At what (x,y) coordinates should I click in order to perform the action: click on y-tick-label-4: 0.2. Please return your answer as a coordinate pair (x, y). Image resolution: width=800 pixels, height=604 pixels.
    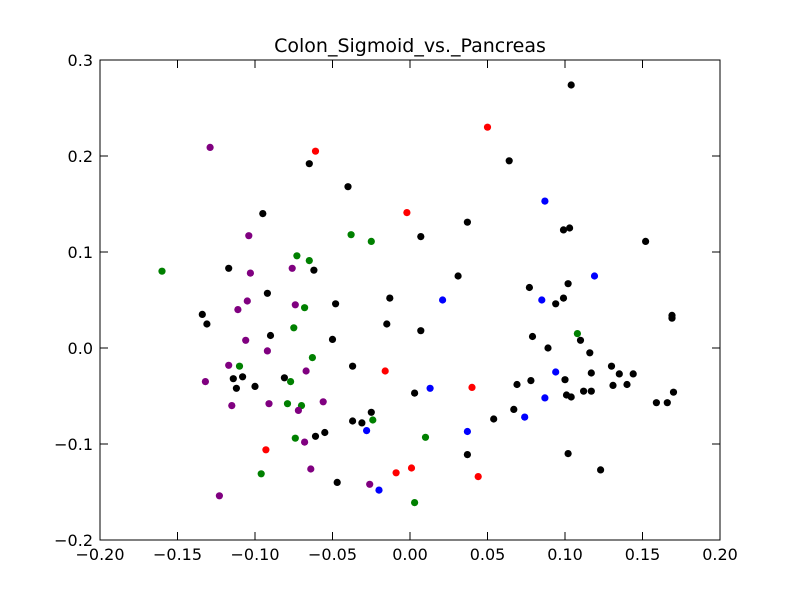
    Looking at the image, I should click on (80, 156).